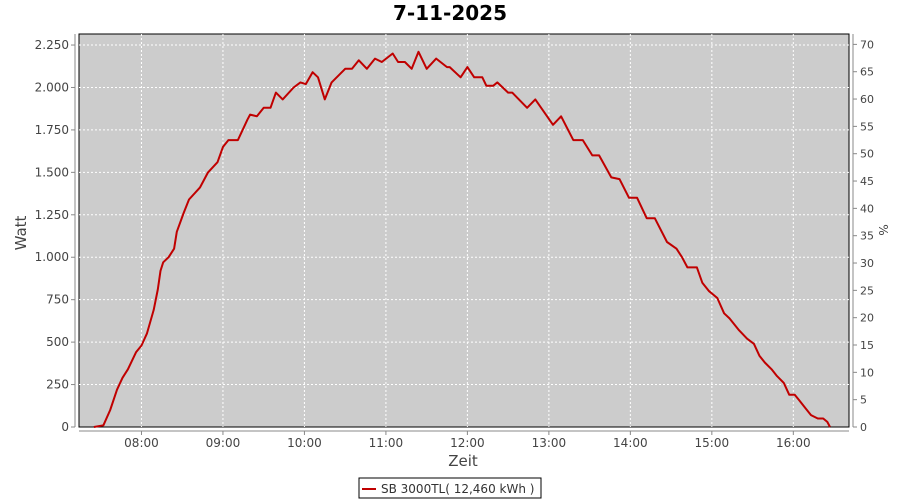 The height and width of the screenshot is (500, 900). I want to click on y2-tick-label: 40, so click(867, 208).